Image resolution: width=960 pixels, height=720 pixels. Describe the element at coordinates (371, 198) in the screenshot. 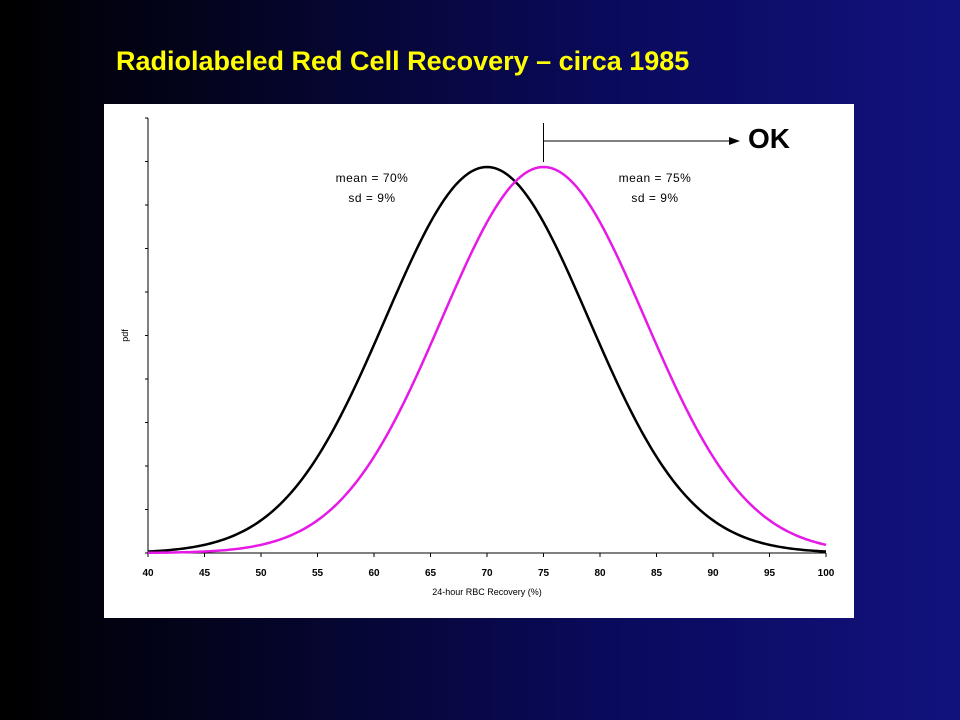

I see `annotation-left-sd: sd = 9%` at that location.